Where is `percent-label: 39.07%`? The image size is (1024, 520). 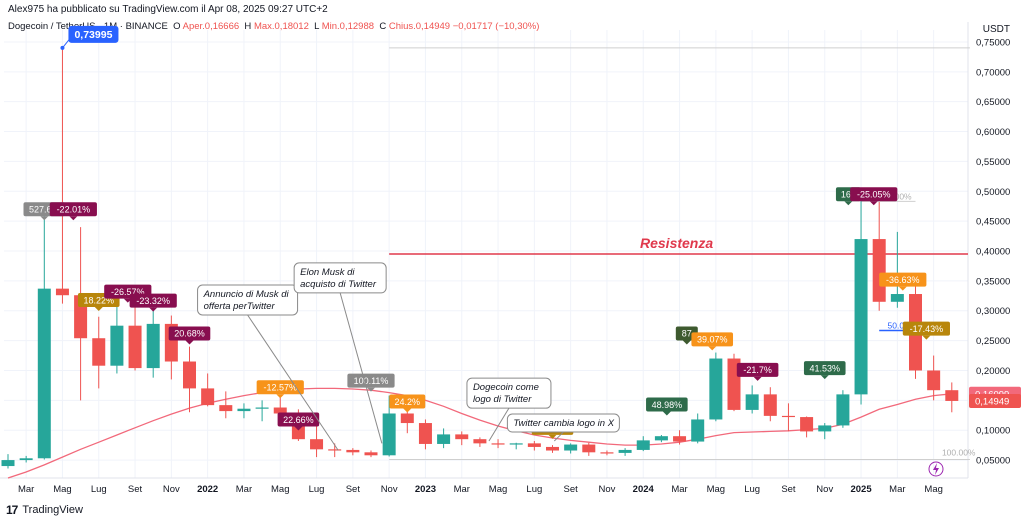
percent-label: 39.07% is located at coordinates (712, 341).